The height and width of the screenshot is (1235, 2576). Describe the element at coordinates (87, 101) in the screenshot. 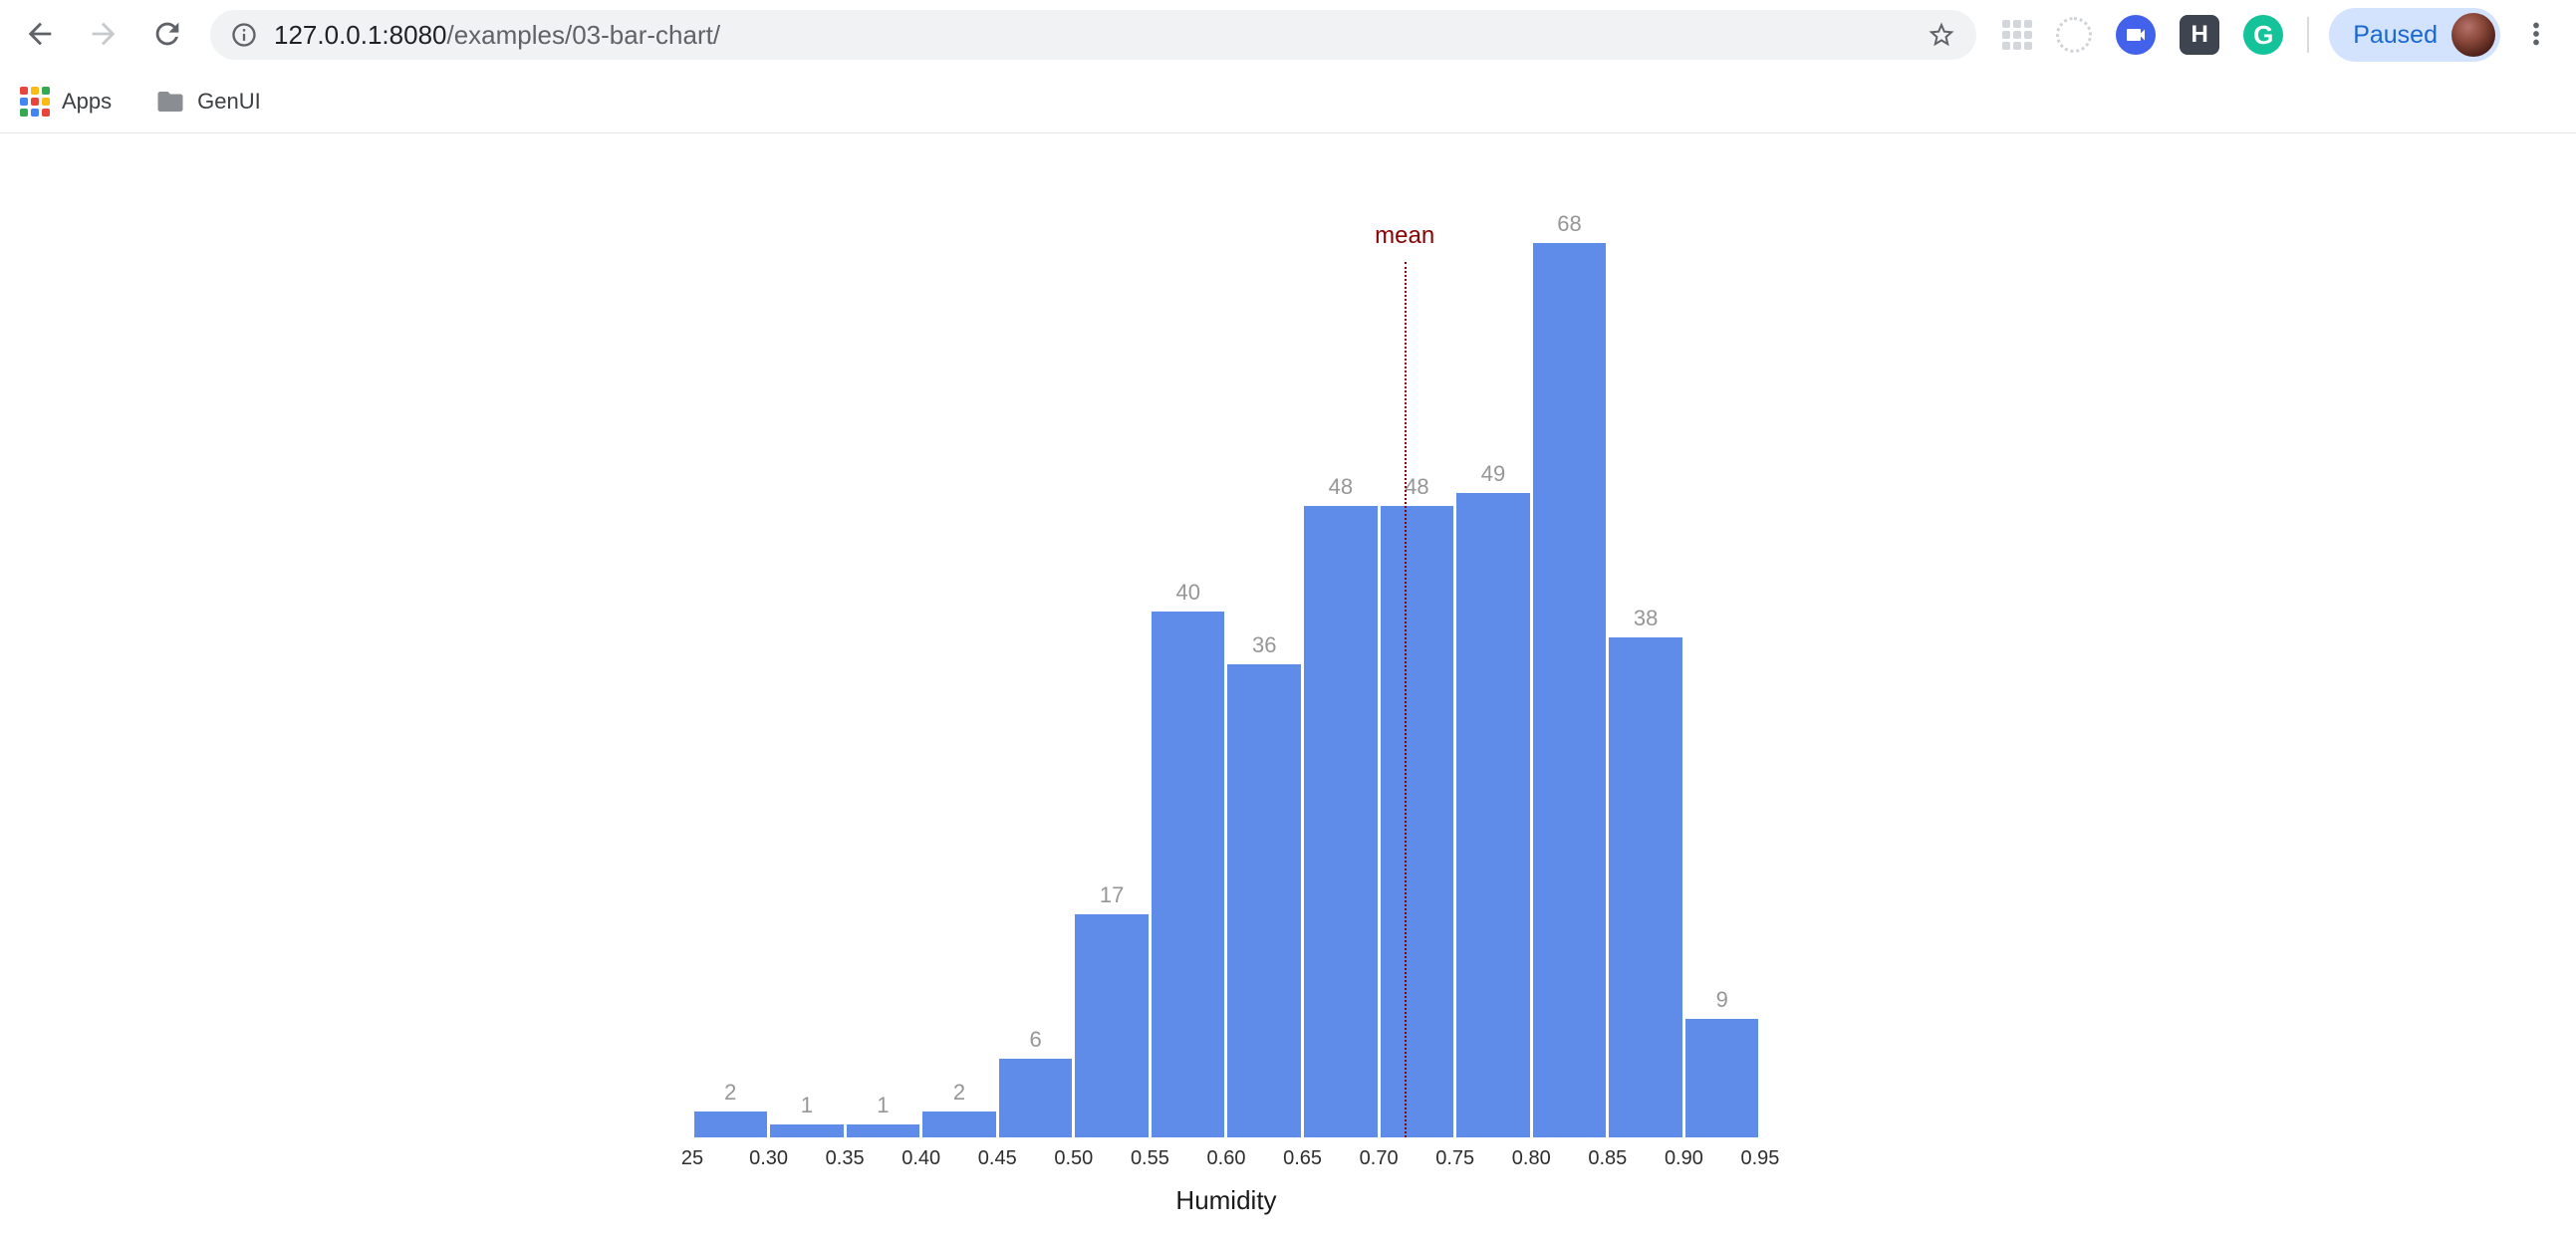

I see `bookmark-label: Apps` at that location.